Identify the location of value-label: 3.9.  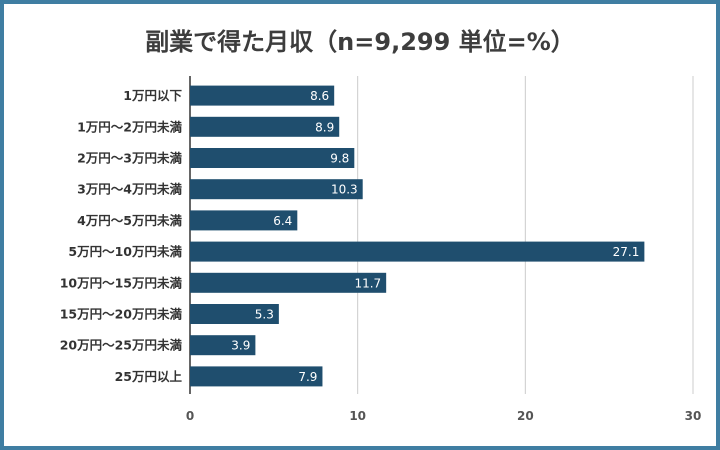
(240, 346).